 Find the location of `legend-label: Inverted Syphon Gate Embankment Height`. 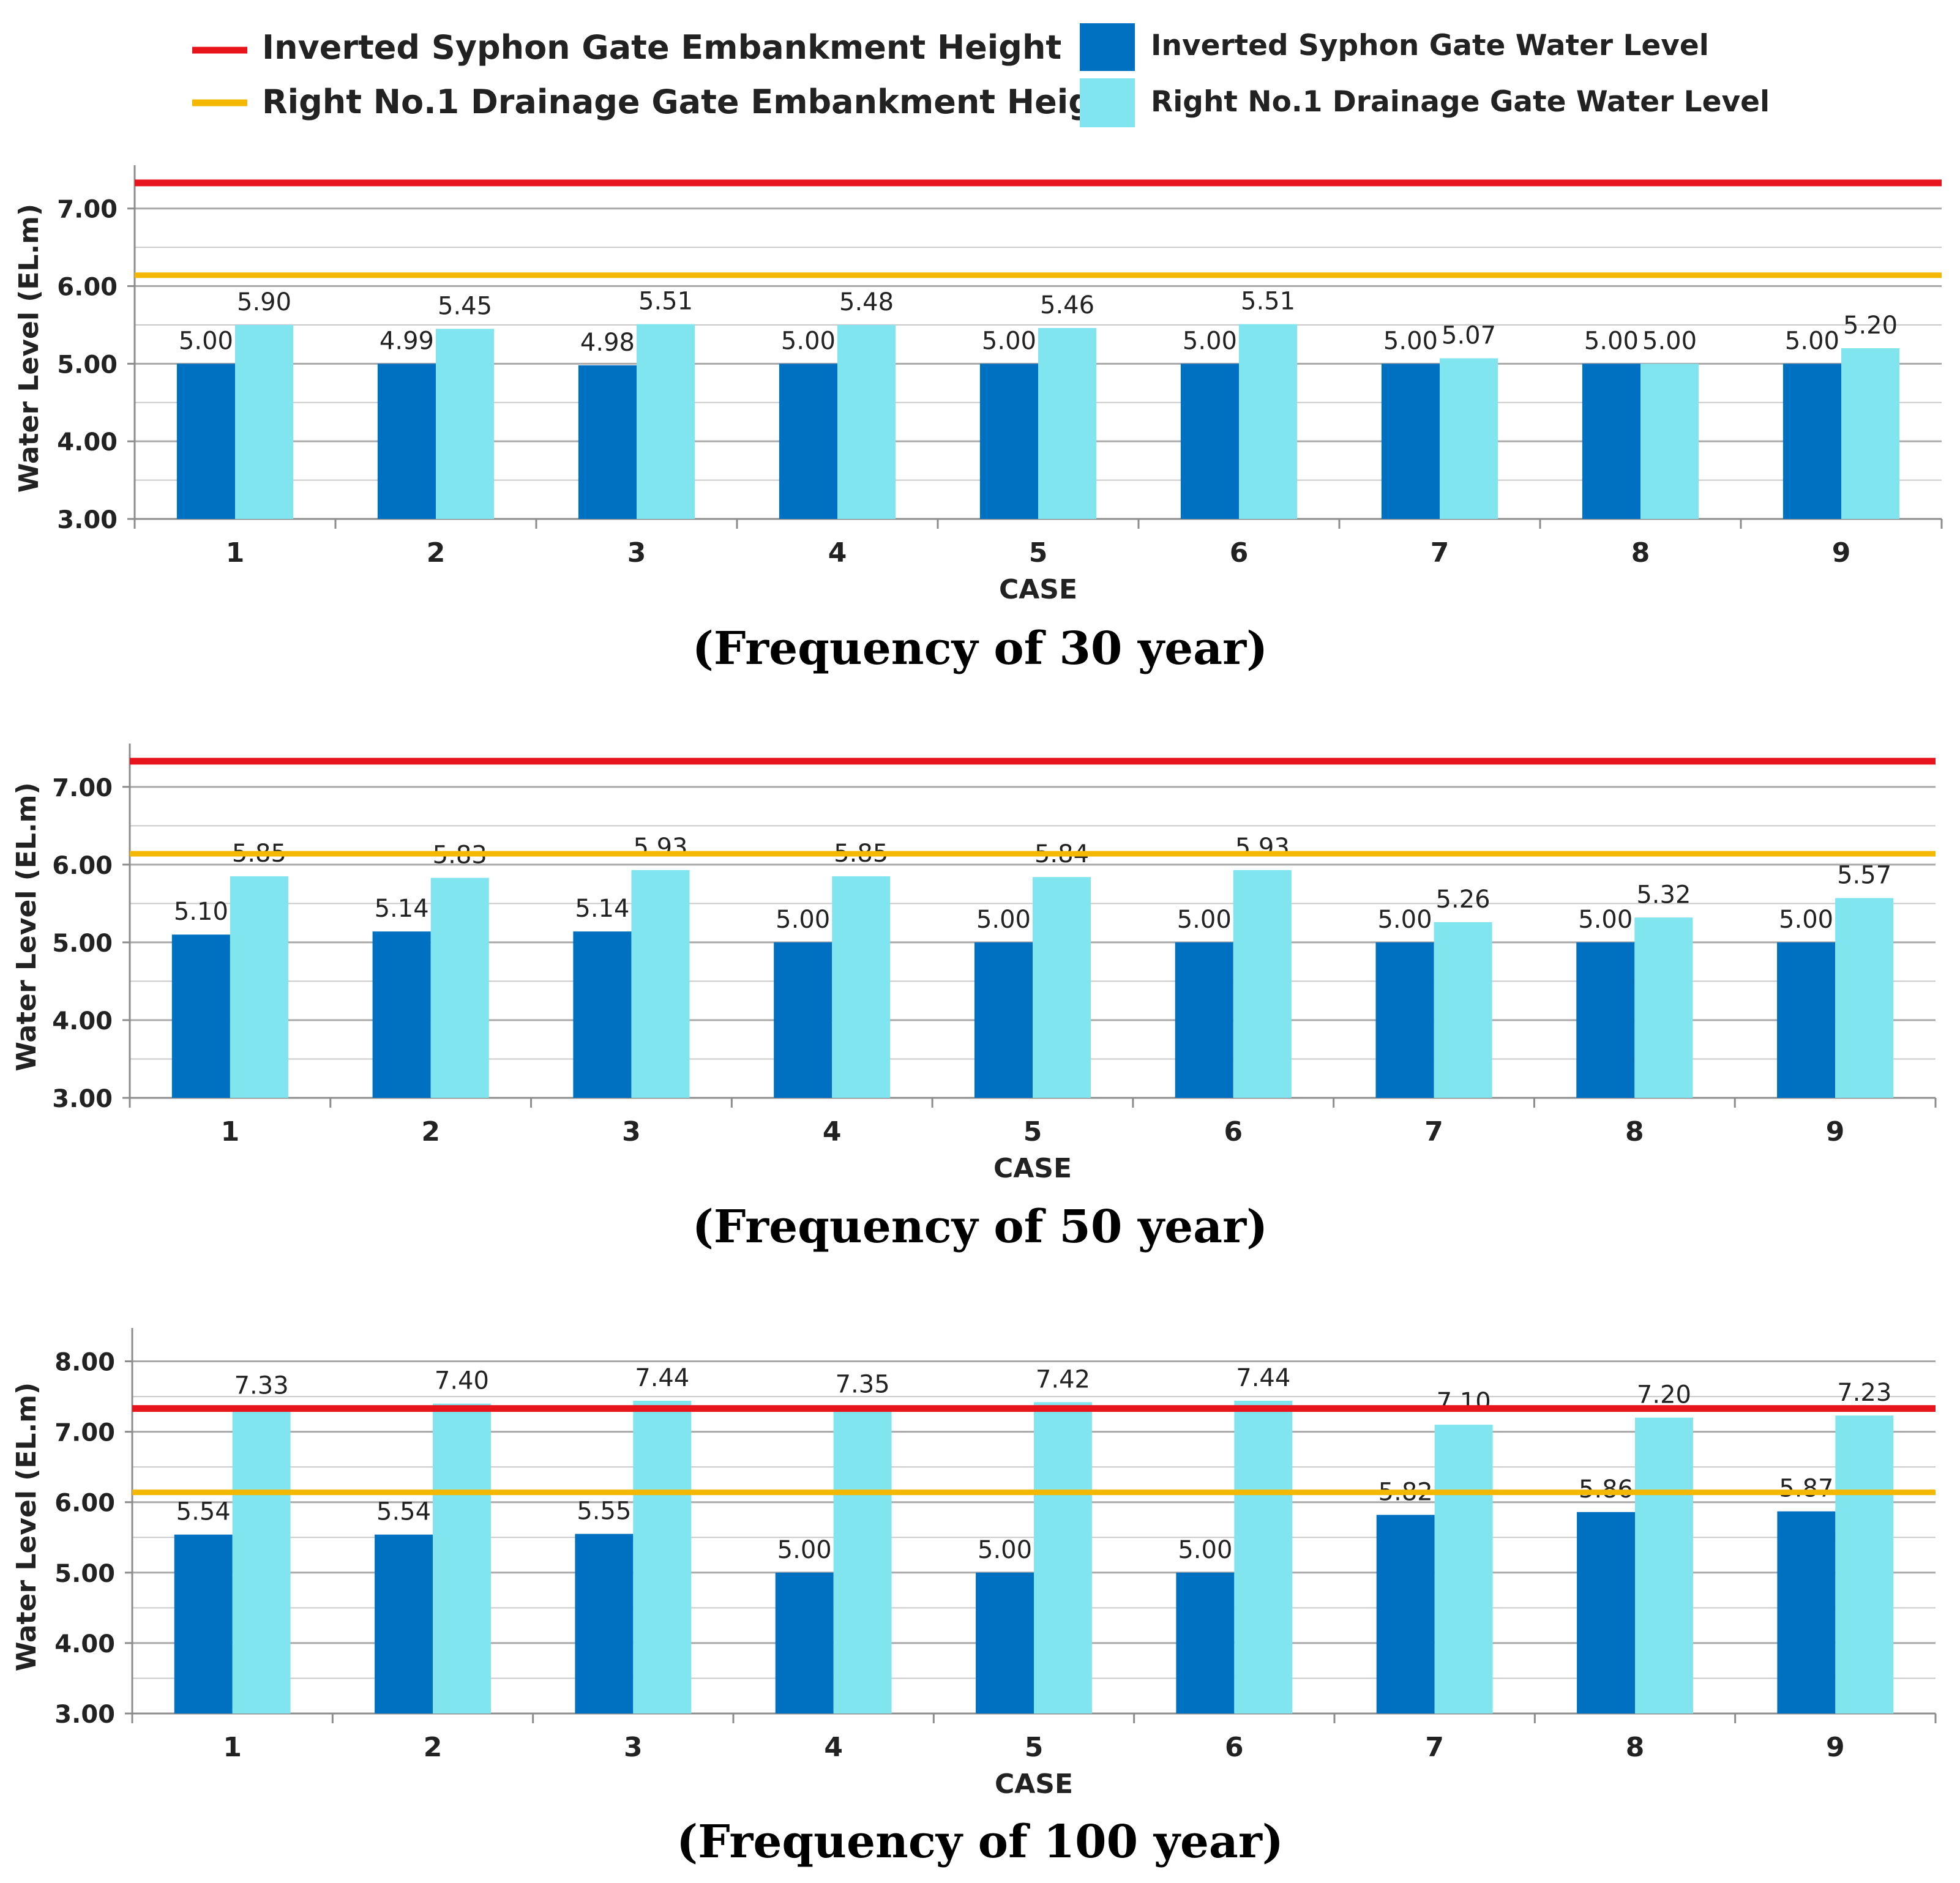

legend-label: Inverted Syphon Gate Embankment Height is located at coordinates (661, 47).